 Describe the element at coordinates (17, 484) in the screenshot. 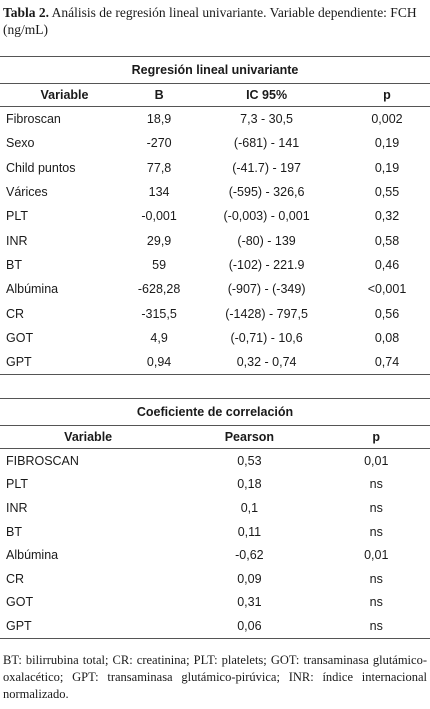

I see `correlation-cell: PLT` at that location.